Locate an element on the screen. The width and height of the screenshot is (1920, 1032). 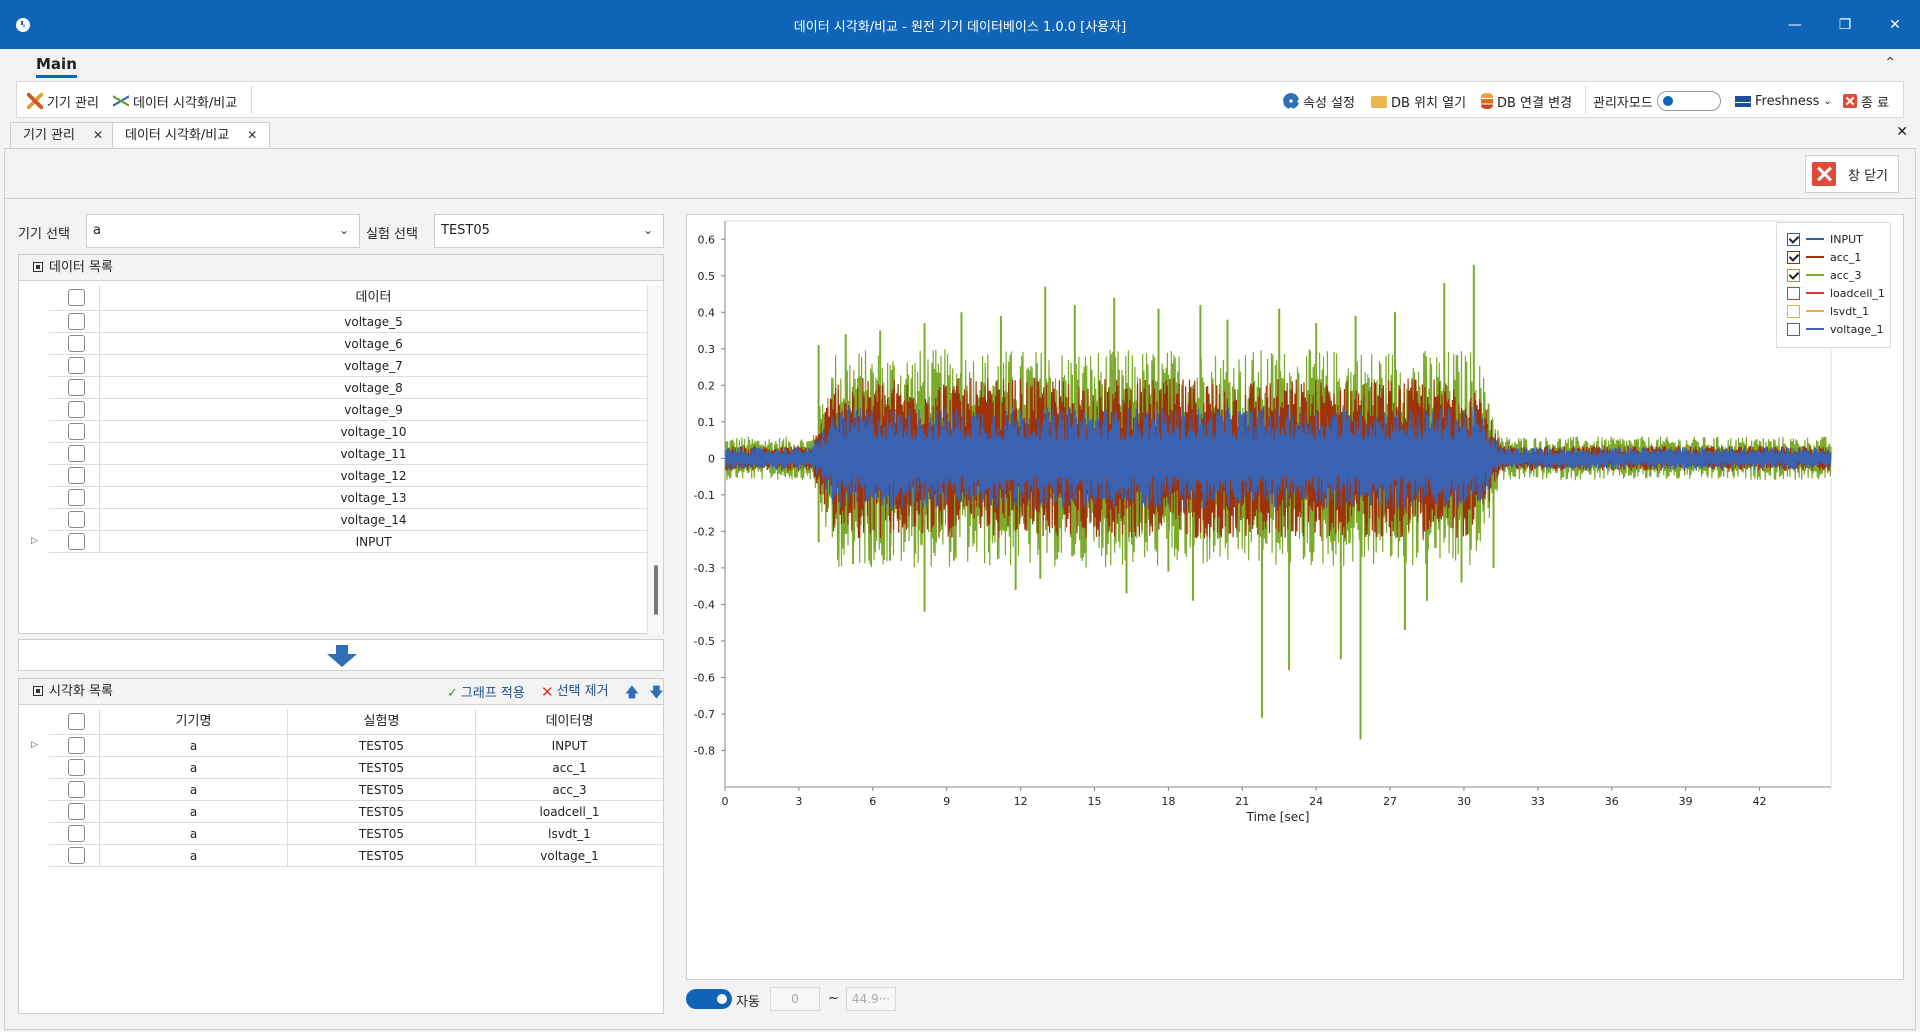
data-list-row: ▷ INPUT is located at coordinates (339, 542).